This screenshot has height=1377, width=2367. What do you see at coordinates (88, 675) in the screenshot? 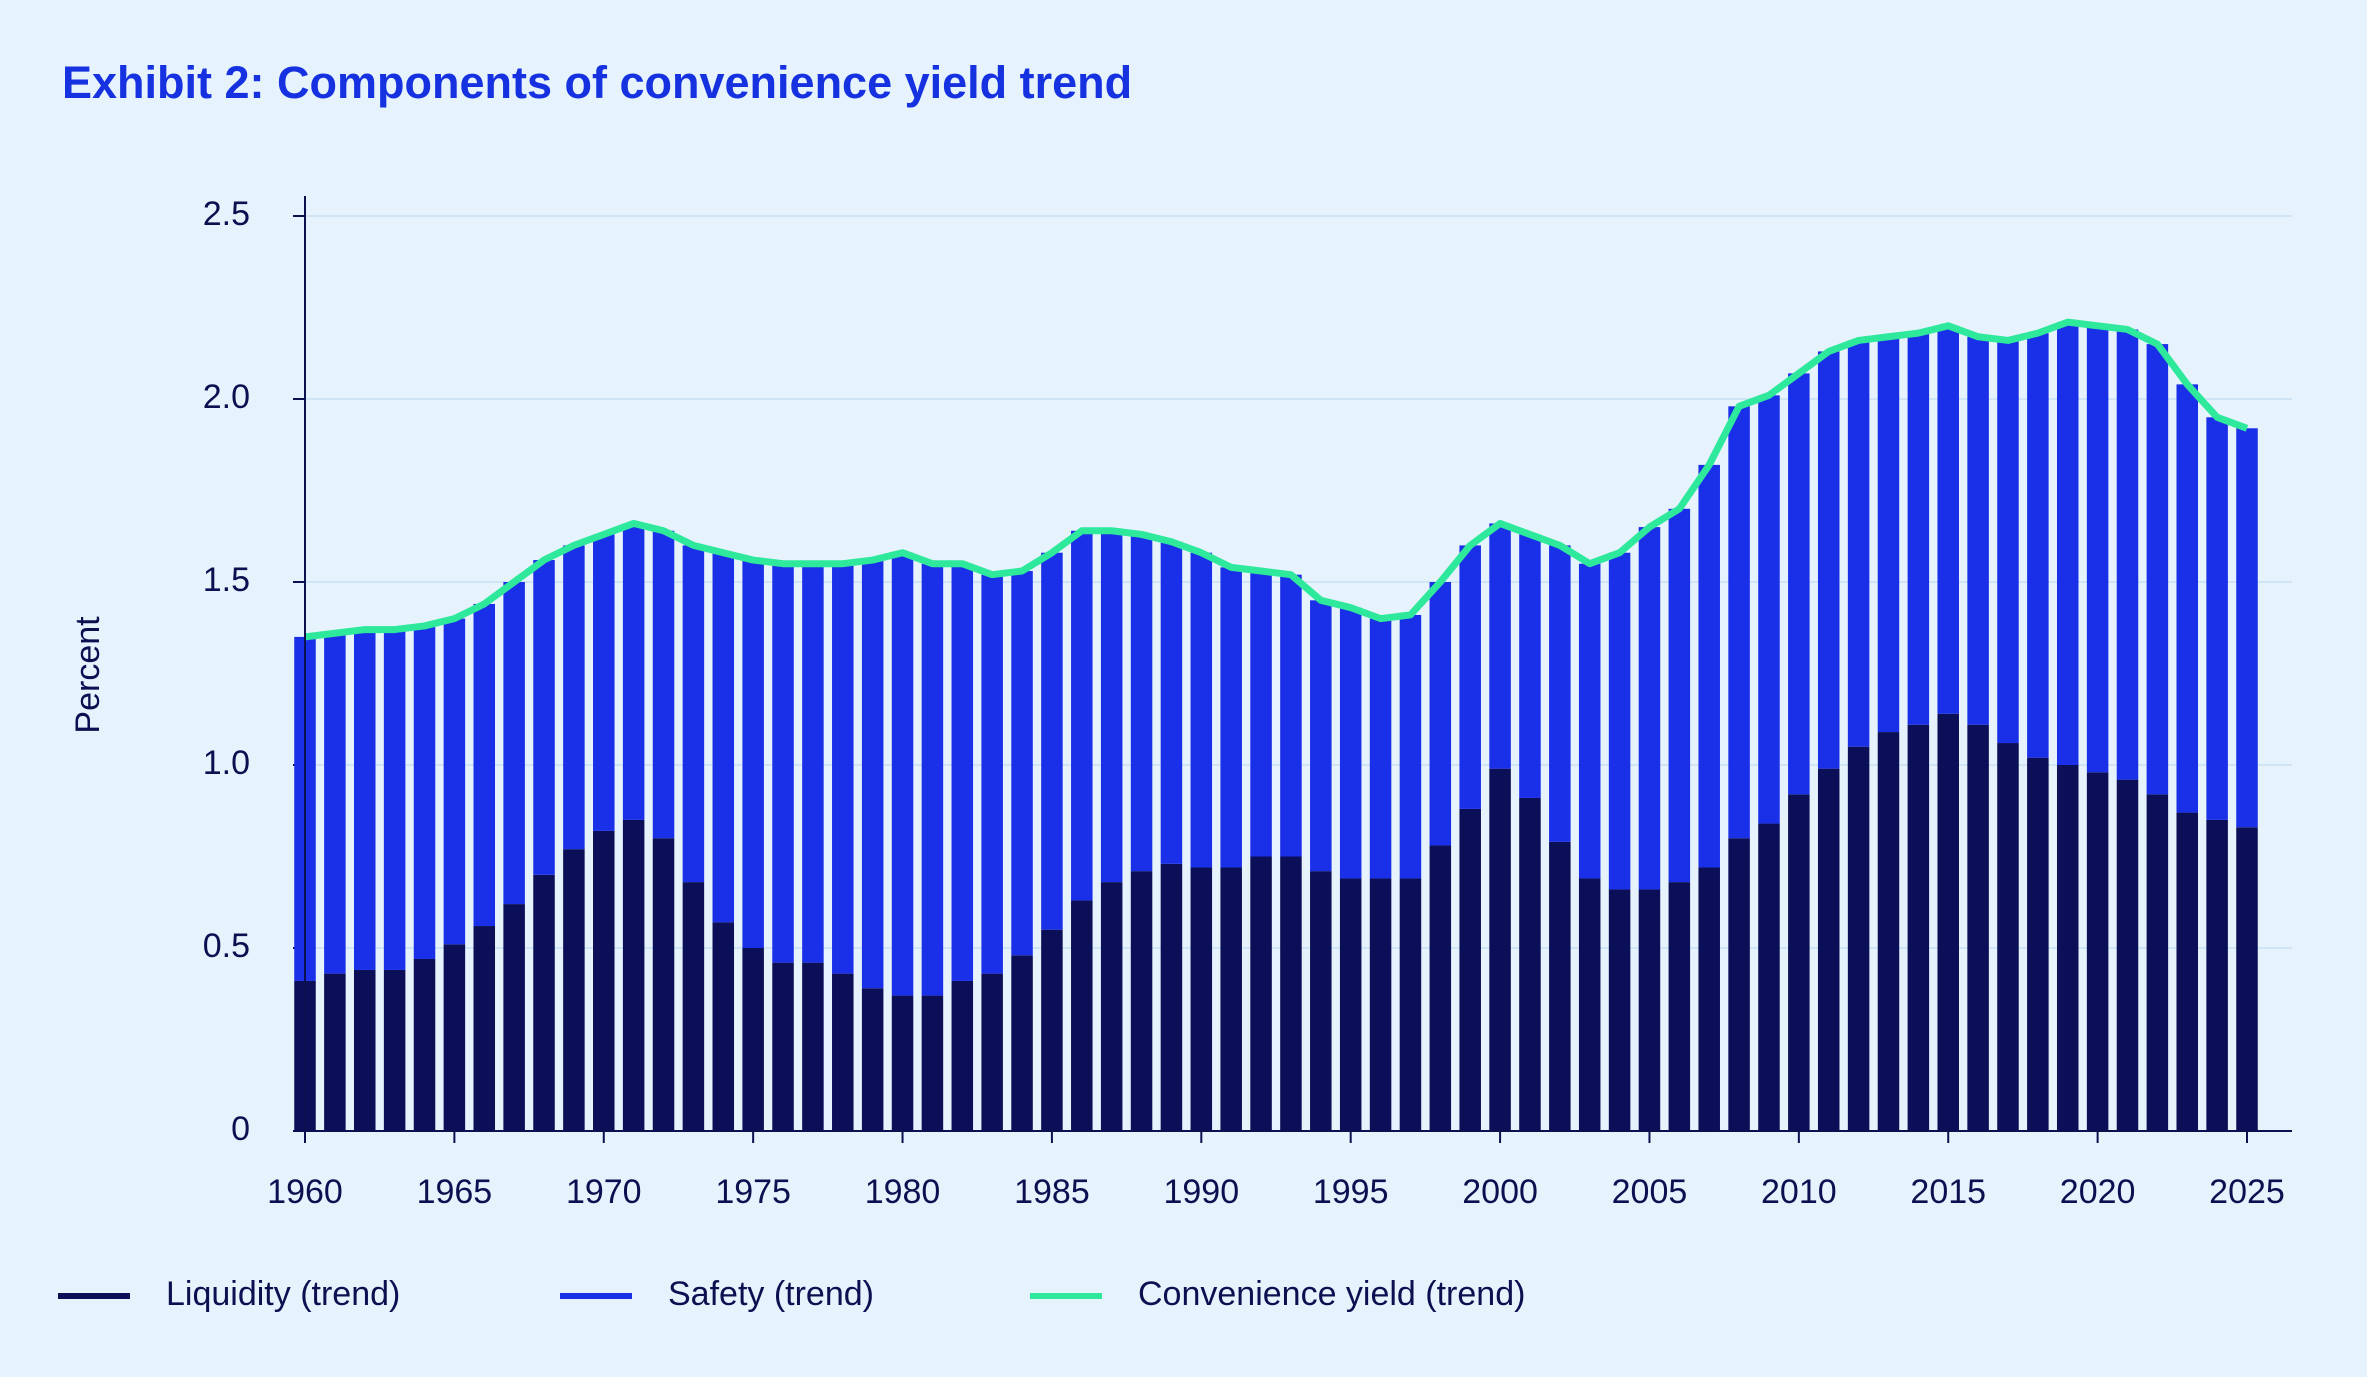
I see `y-axis-label: Percent` at bounding box center [88, 675].